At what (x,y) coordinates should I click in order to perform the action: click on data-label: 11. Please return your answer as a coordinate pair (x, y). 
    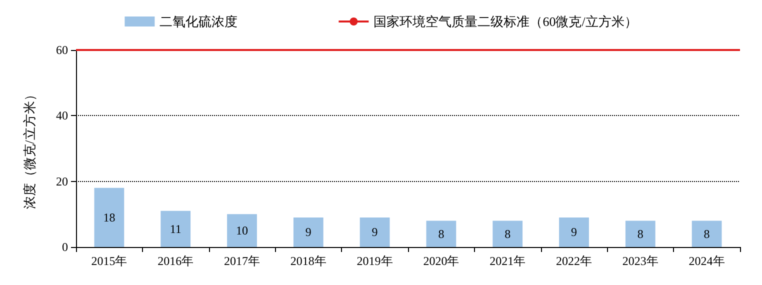
    Looking at the image, I should click on (176, 229).